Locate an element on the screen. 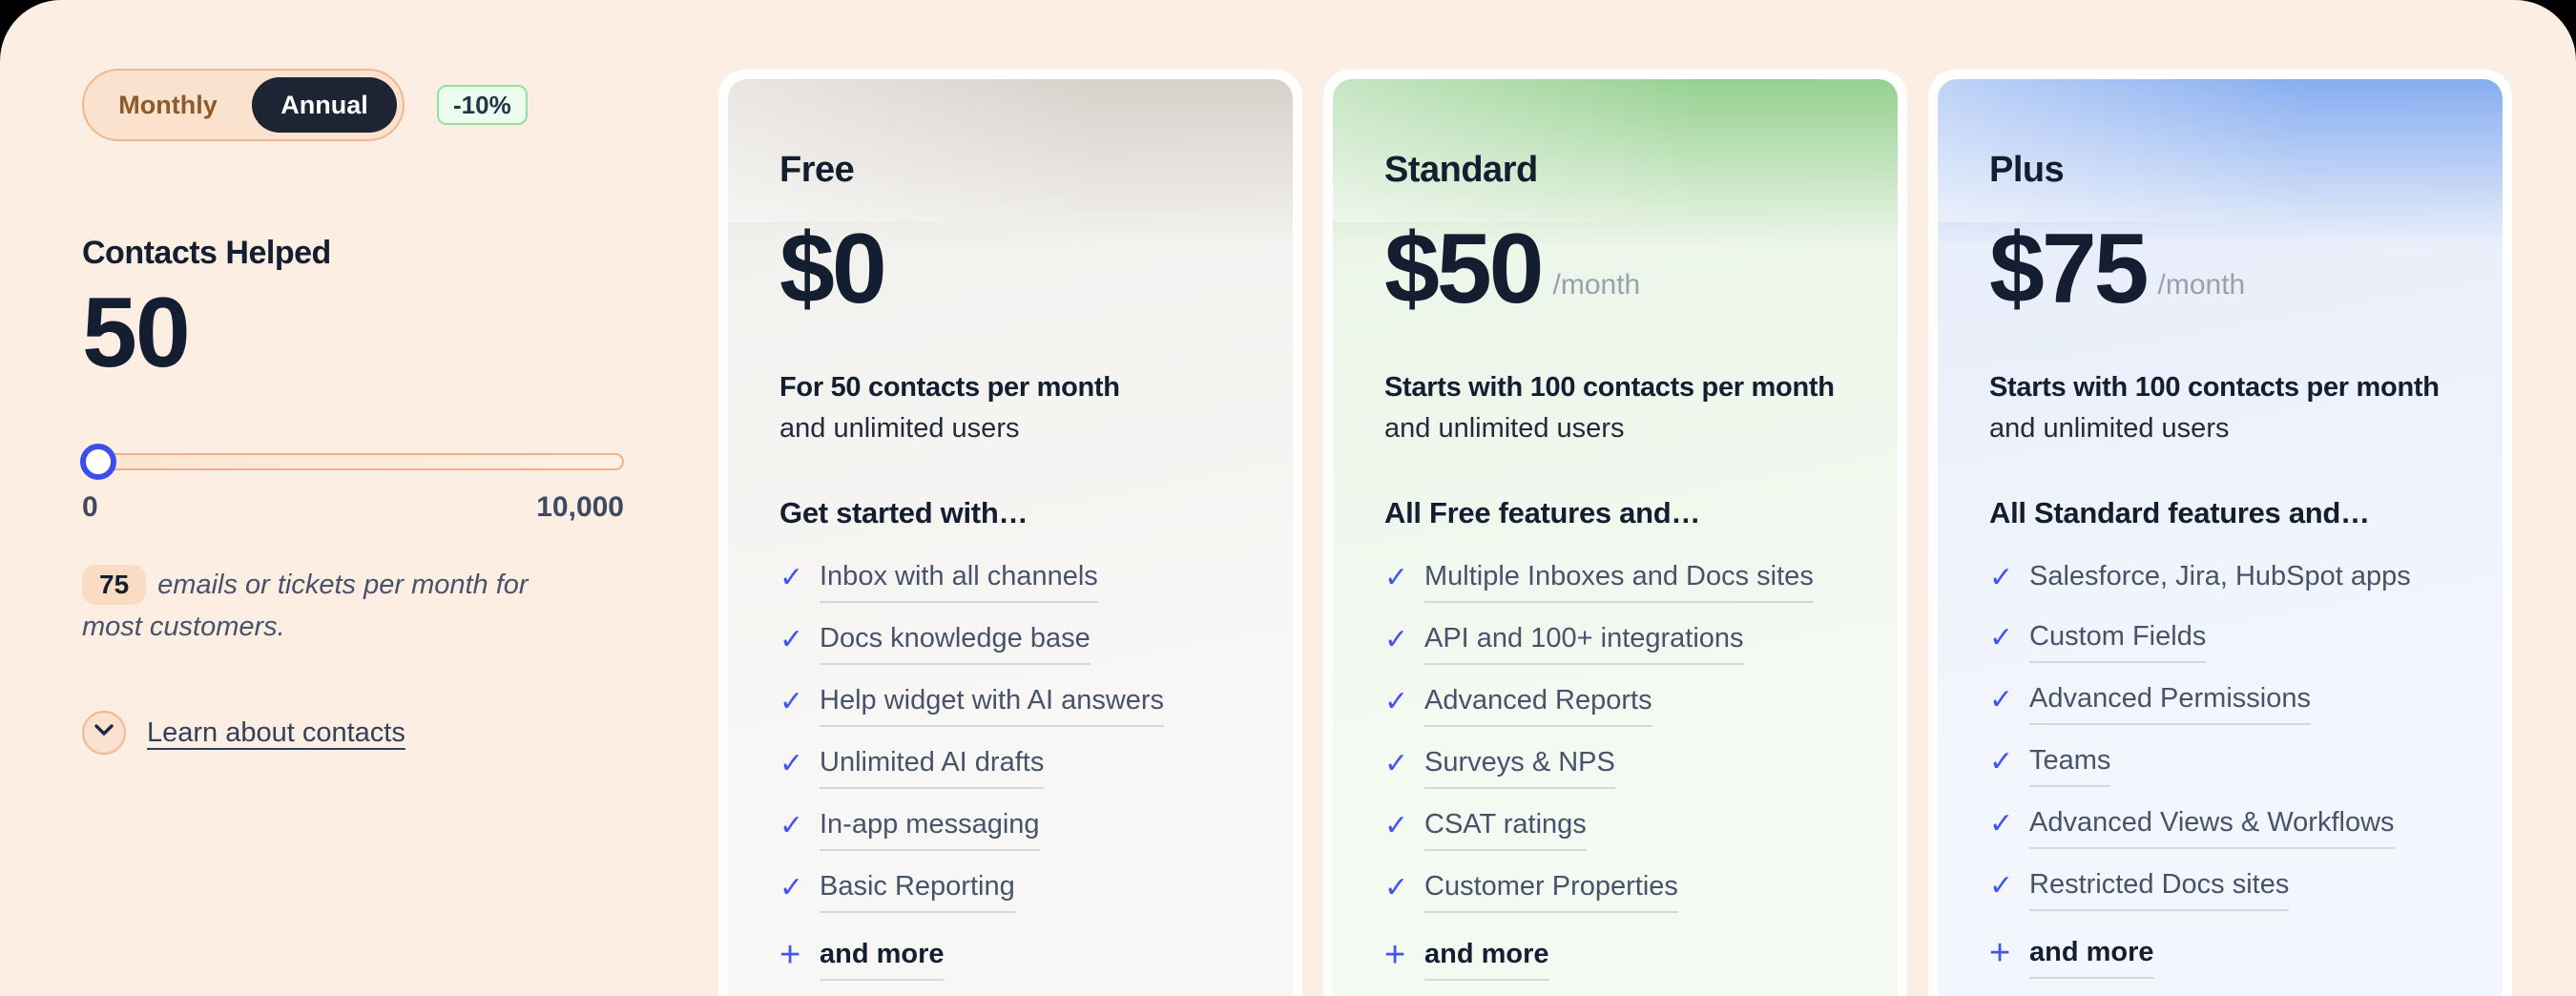 This screenshot has width=2576, height=996. plan-price: $75 is located at coordinates (2069, 269).